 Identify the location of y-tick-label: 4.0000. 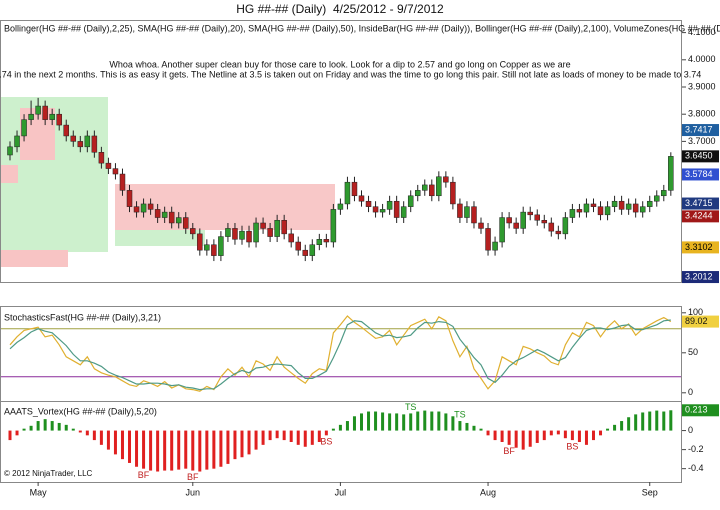
(702, 59).